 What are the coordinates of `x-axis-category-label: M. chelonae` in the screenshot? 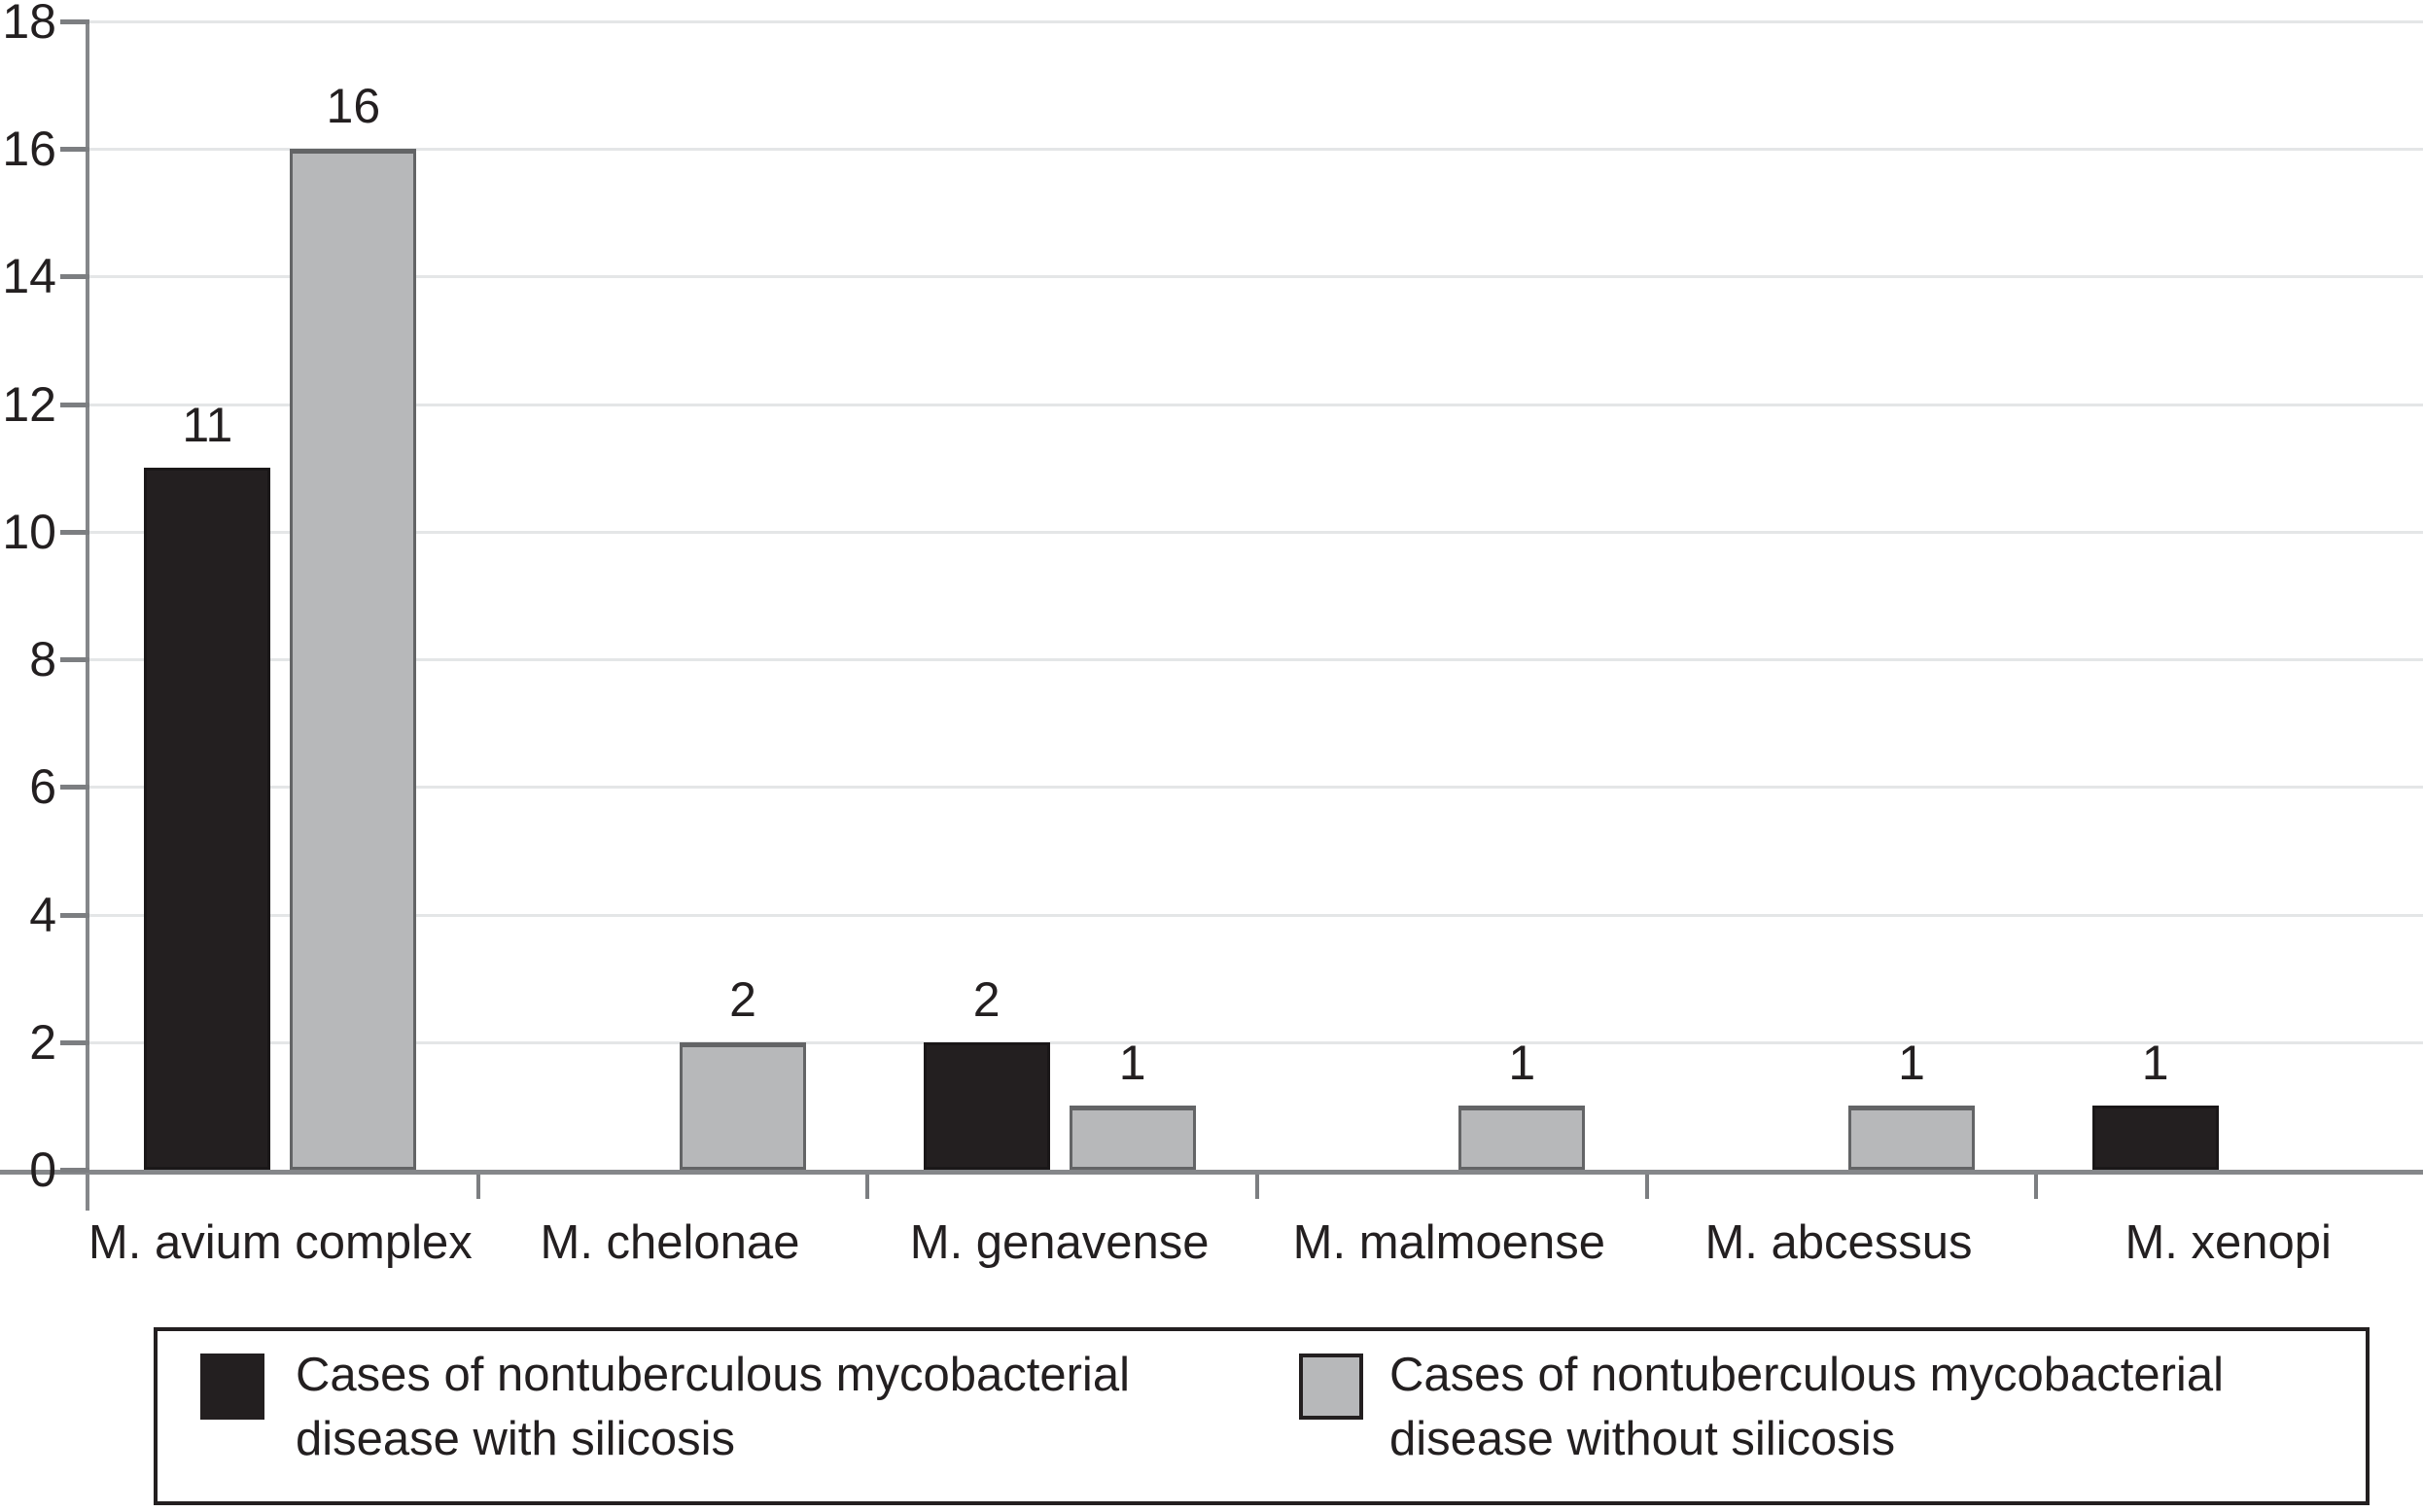 It's located at (670, 1242).